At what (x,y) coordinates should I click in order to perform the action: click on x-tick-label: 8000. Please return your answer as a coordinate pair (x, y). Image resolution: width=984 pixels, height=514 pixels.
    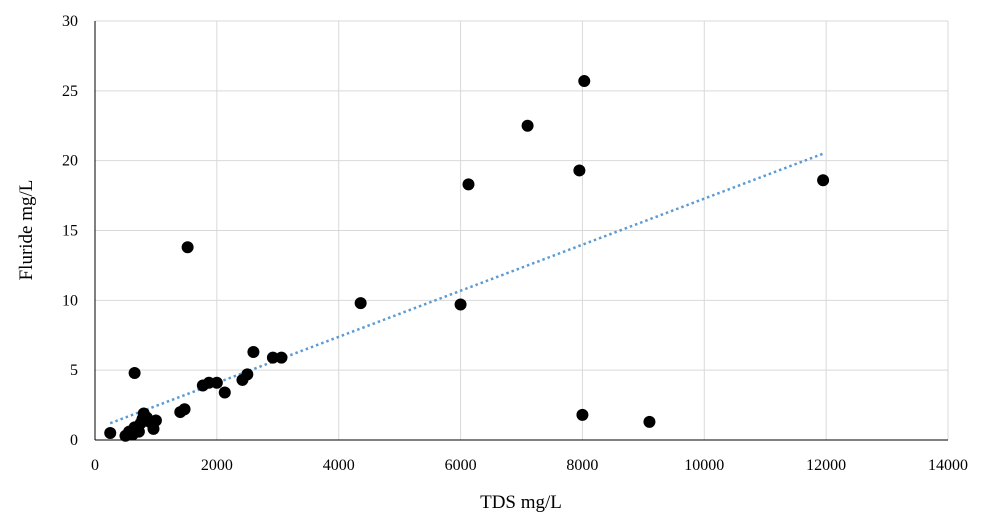
    Looking at the image, I should click on (582, 465).